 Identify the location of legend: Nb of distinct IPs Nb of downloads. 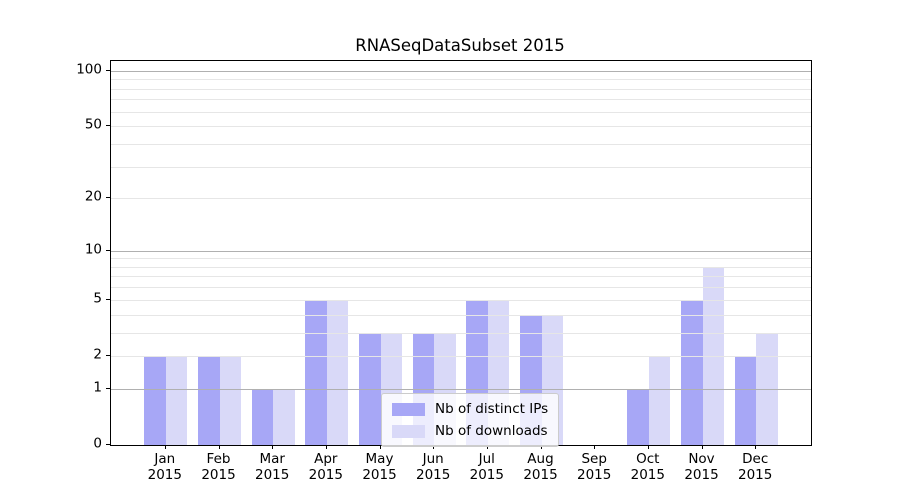
(470, 420).